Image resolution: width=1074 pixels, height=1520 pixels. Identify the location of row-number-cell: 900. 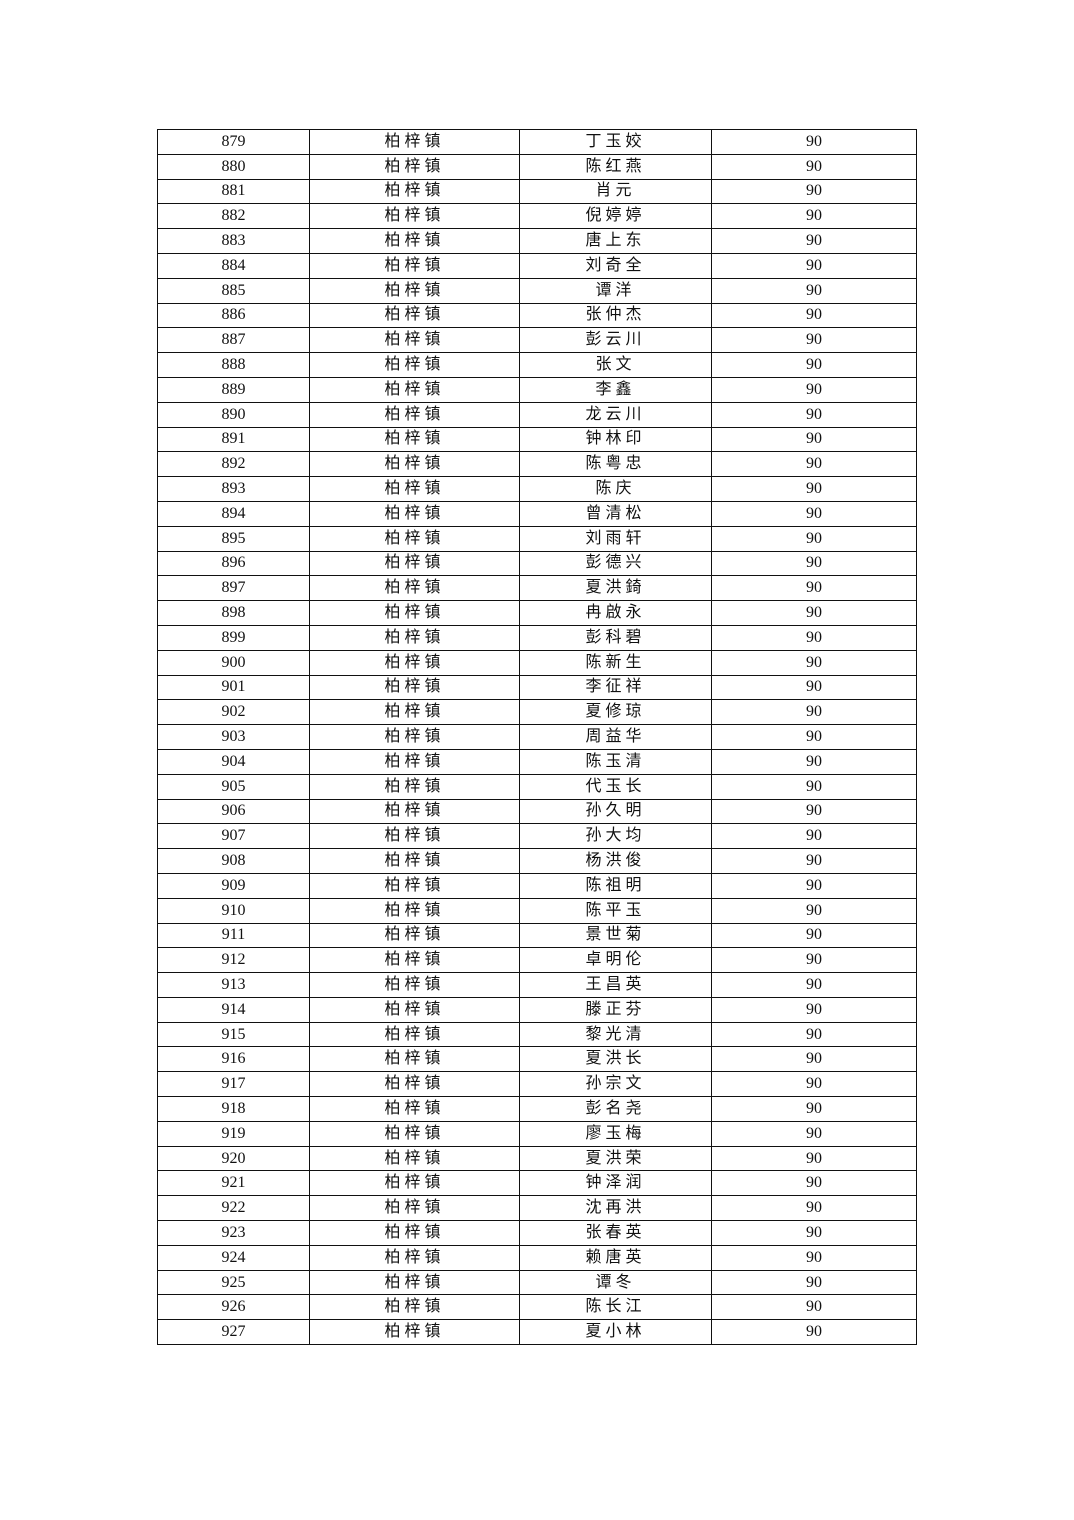
(233, 662).